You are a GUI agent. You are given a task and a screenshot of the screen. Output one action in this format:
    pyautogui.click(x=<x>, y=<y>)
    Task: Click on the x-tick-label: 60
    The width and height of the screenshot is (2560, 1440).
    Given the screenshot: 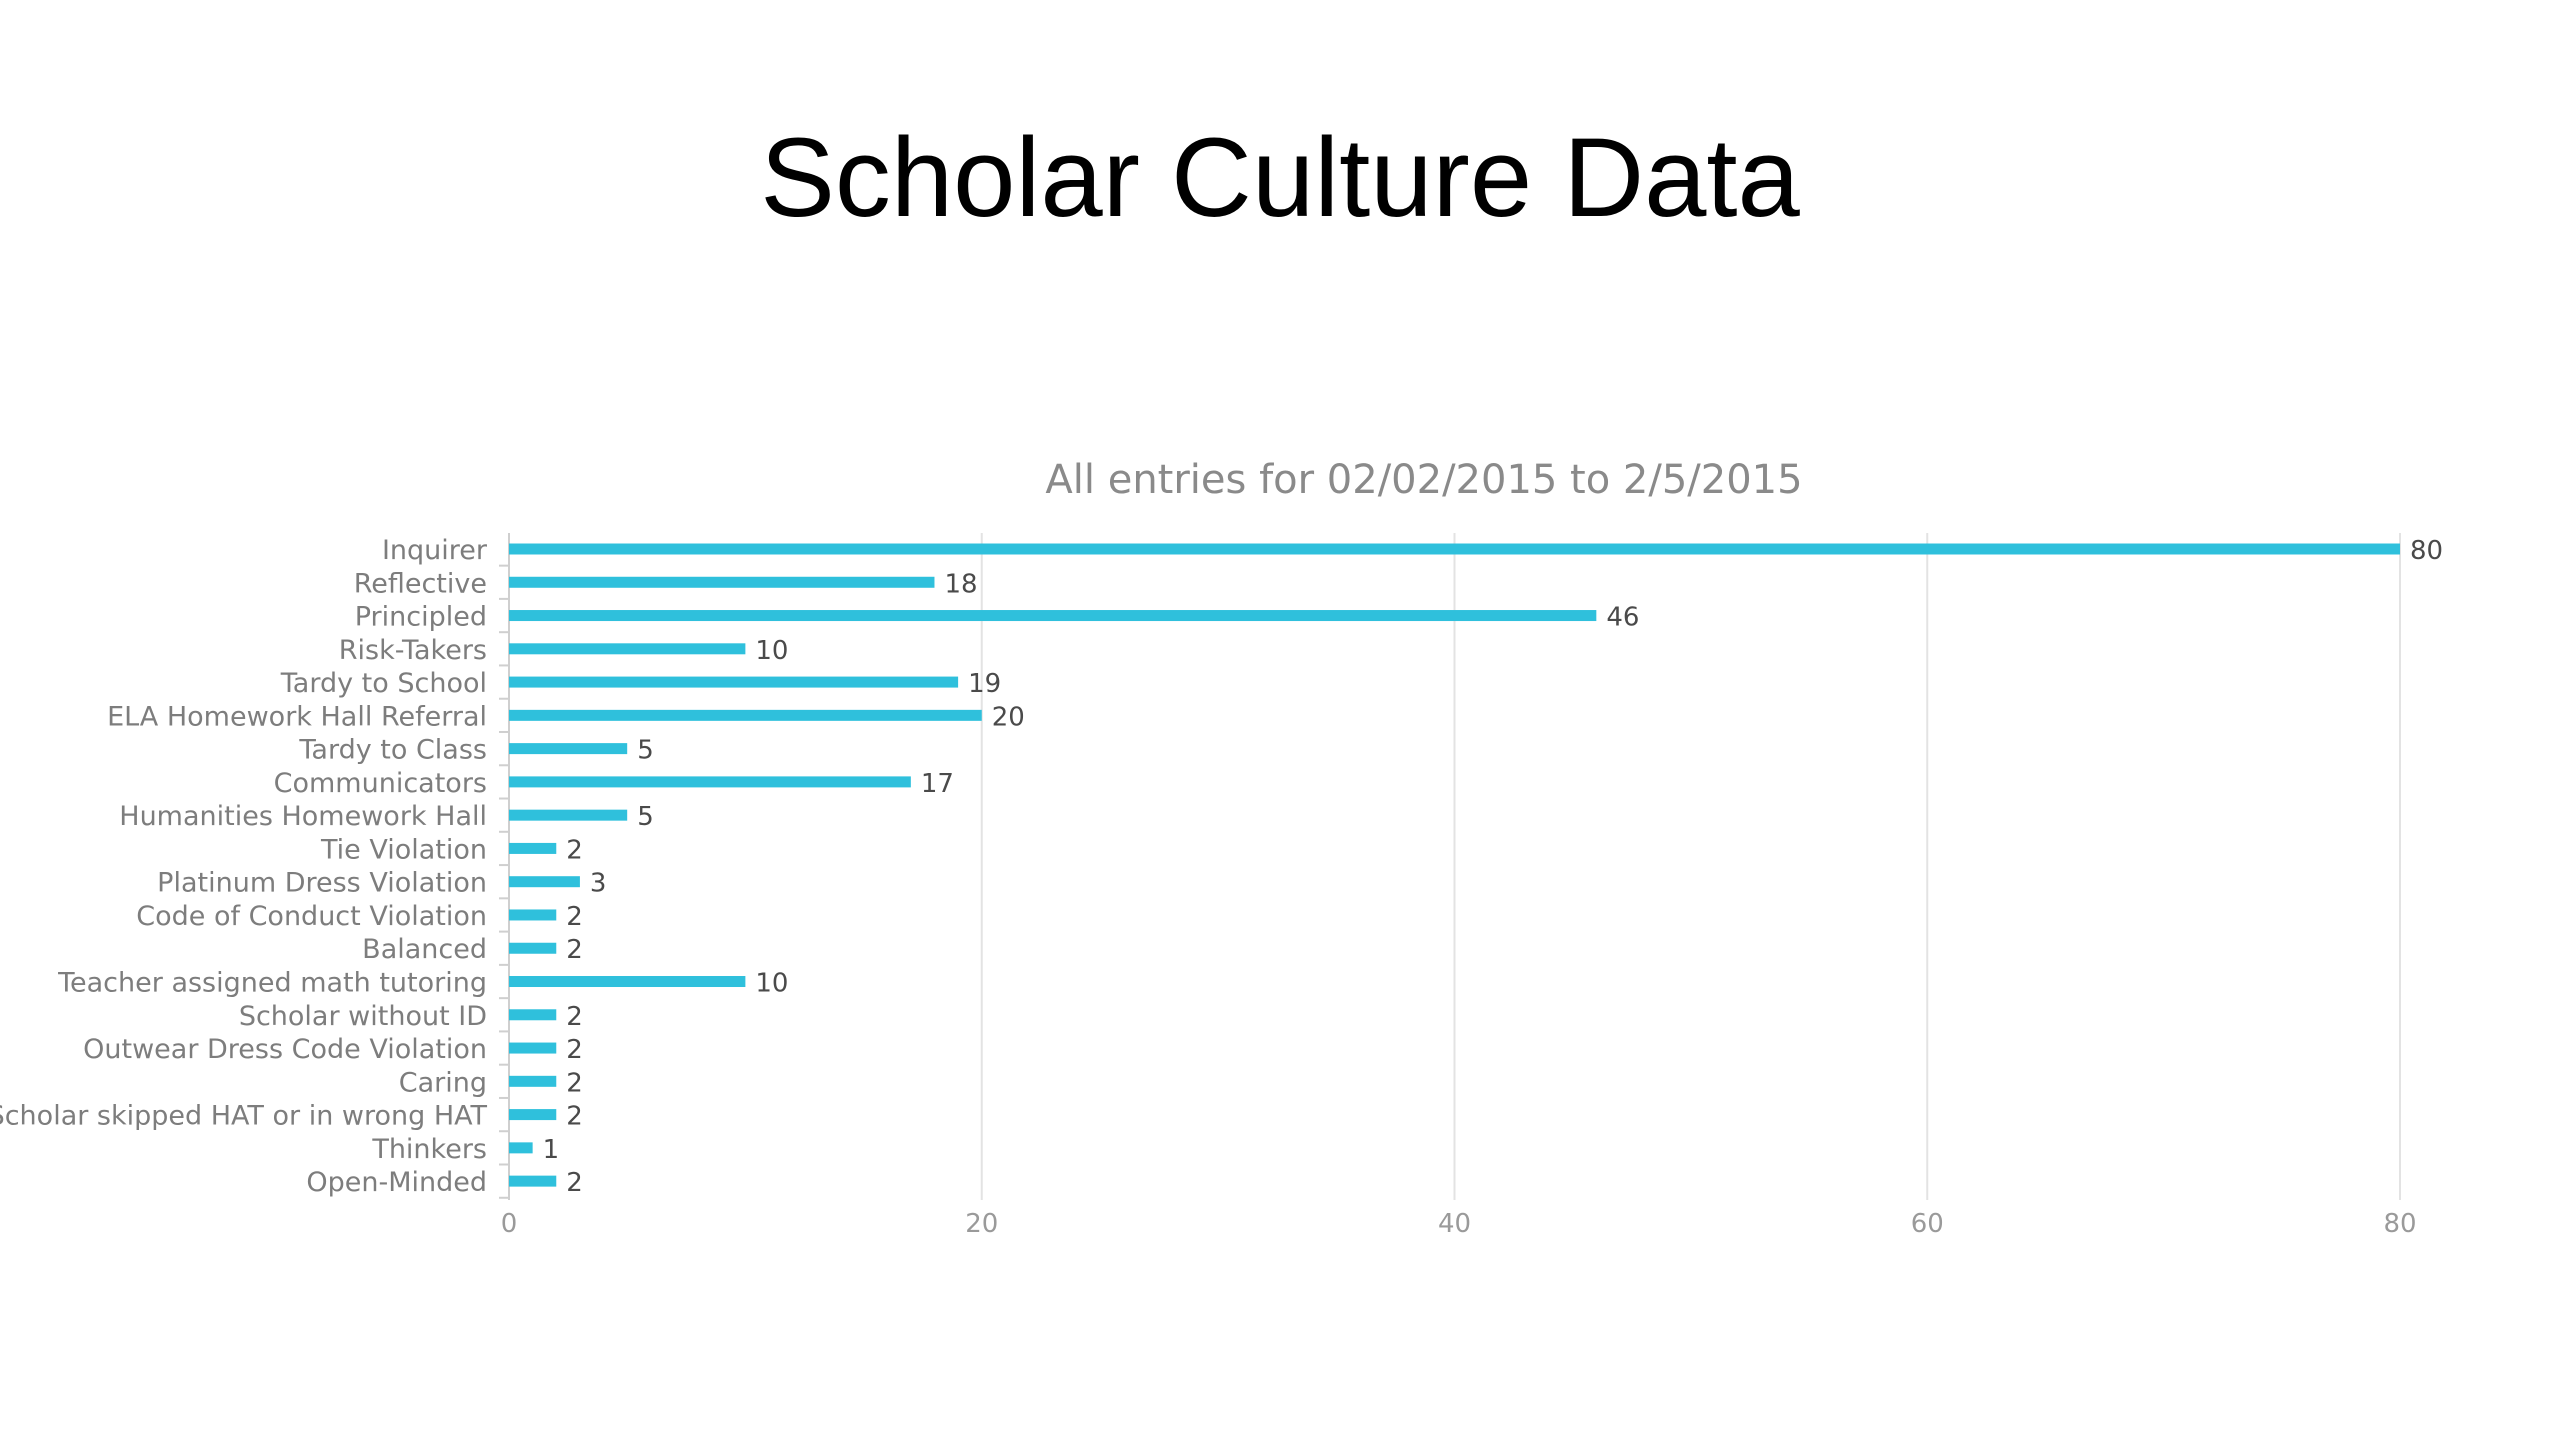 What is the action you would take?
    pyautogui.click(x=1927, y=1224)
    